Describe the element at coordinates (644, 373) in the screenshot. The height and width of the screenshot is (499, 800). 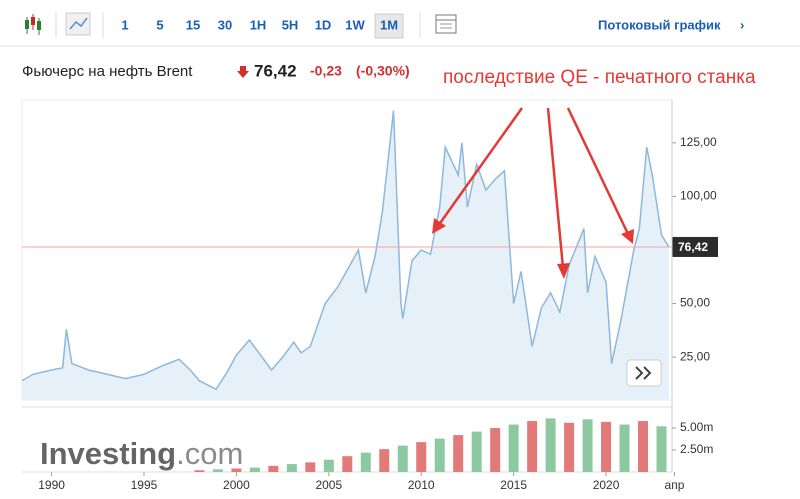
I see `scroll-button` at that location.